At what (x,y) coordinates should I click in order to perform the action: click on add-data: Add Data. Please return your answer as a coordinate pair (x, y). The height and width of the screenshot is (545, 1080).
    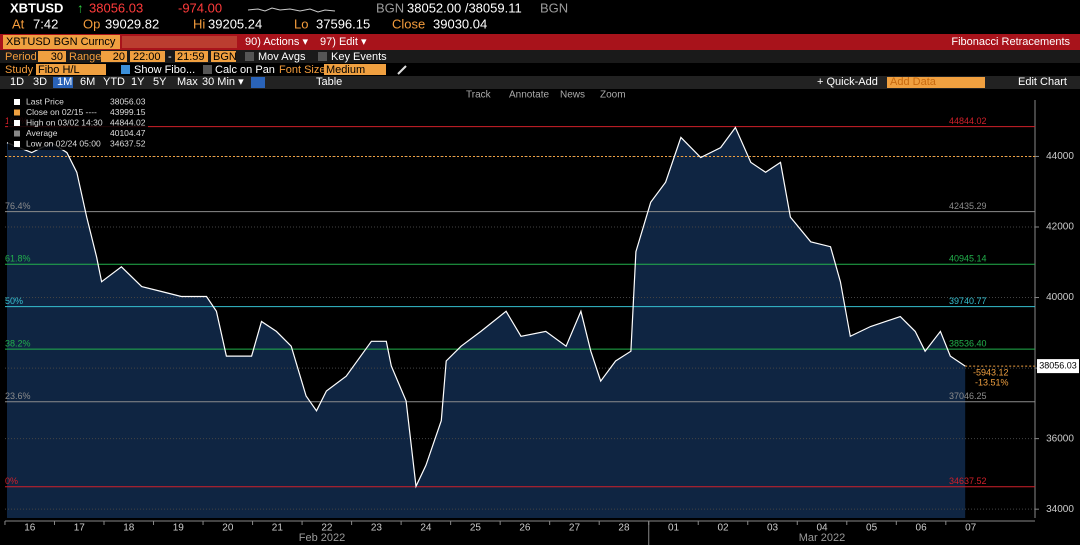
    Looking at the image, I should click on (913, 82).